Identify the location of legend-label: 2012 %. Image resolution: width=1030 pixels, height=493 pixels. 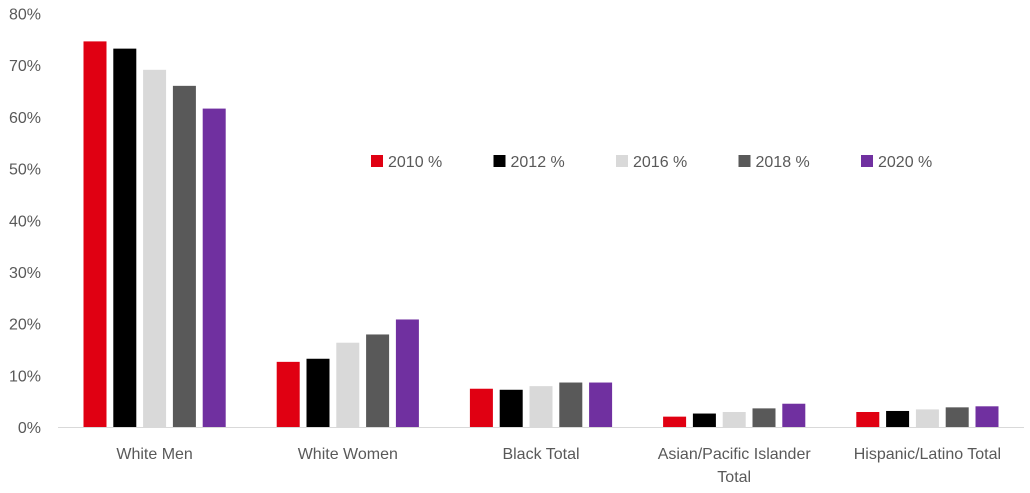
(538, 162).